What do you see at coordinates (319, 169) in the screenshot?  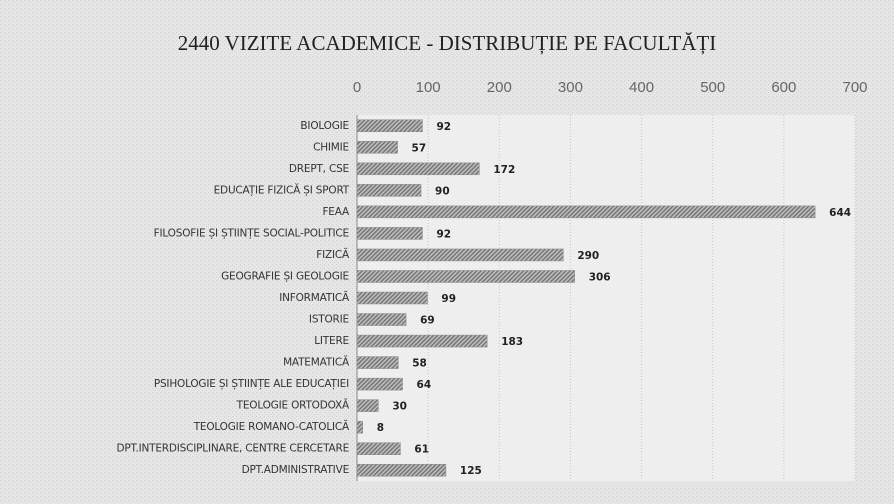 I see `y-tick-label: DREPT, CSE` at bounding box center [319, 169].